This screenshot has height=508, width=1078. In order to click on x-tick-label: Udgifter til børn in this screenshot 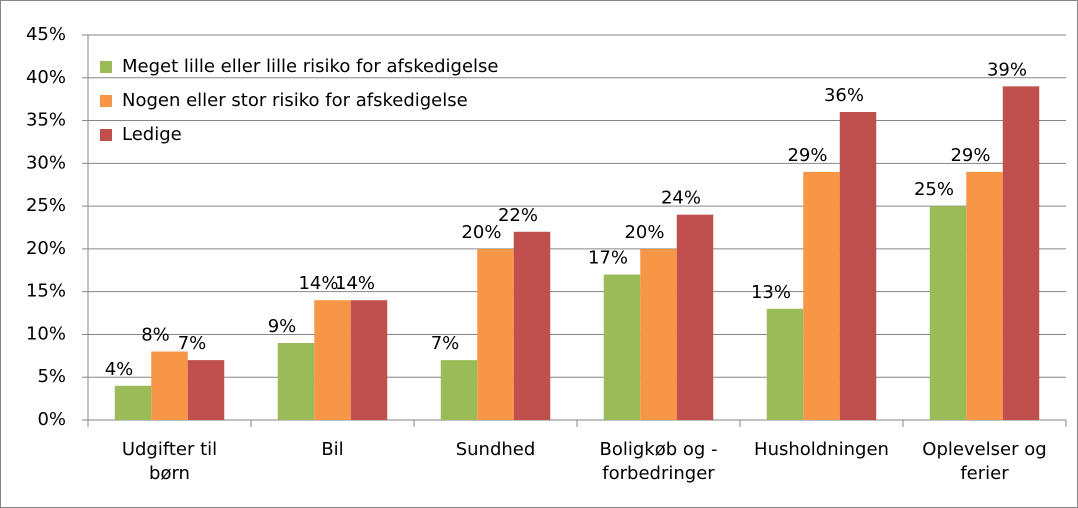, I will do `click(169, 461)`.